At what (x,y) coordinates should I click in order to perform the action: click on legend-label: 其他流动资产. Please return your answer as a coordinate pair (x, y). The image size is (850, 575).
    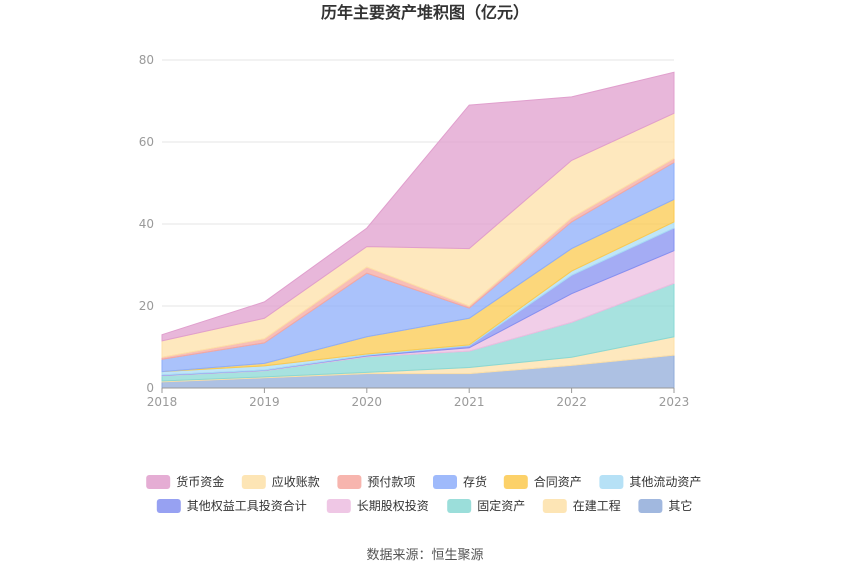
    Looking at the image, I should click on (665, 482).